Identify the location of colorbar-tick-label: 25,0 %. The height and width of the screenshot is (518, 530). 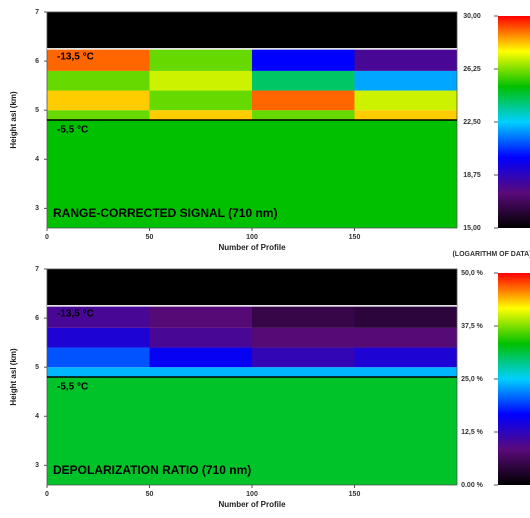
(472, 379).